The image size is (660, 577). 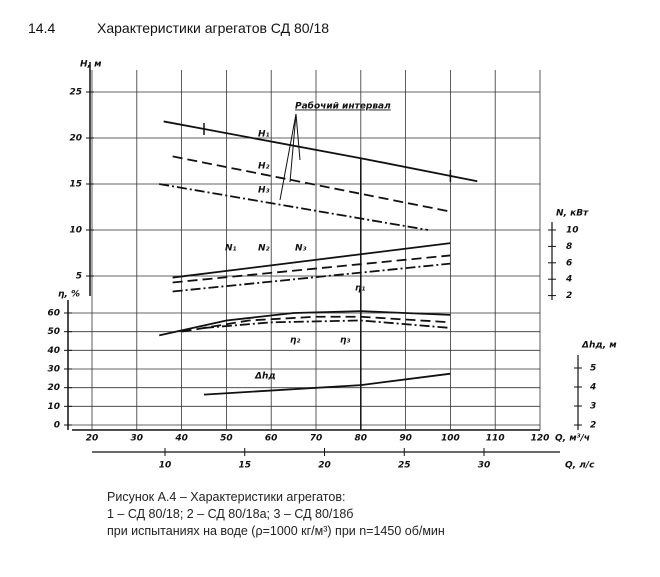 What do you see at coordinates (495, 439) in the screenshot?
I see `x-tick-label: 110` at bounding box center [495, 439].